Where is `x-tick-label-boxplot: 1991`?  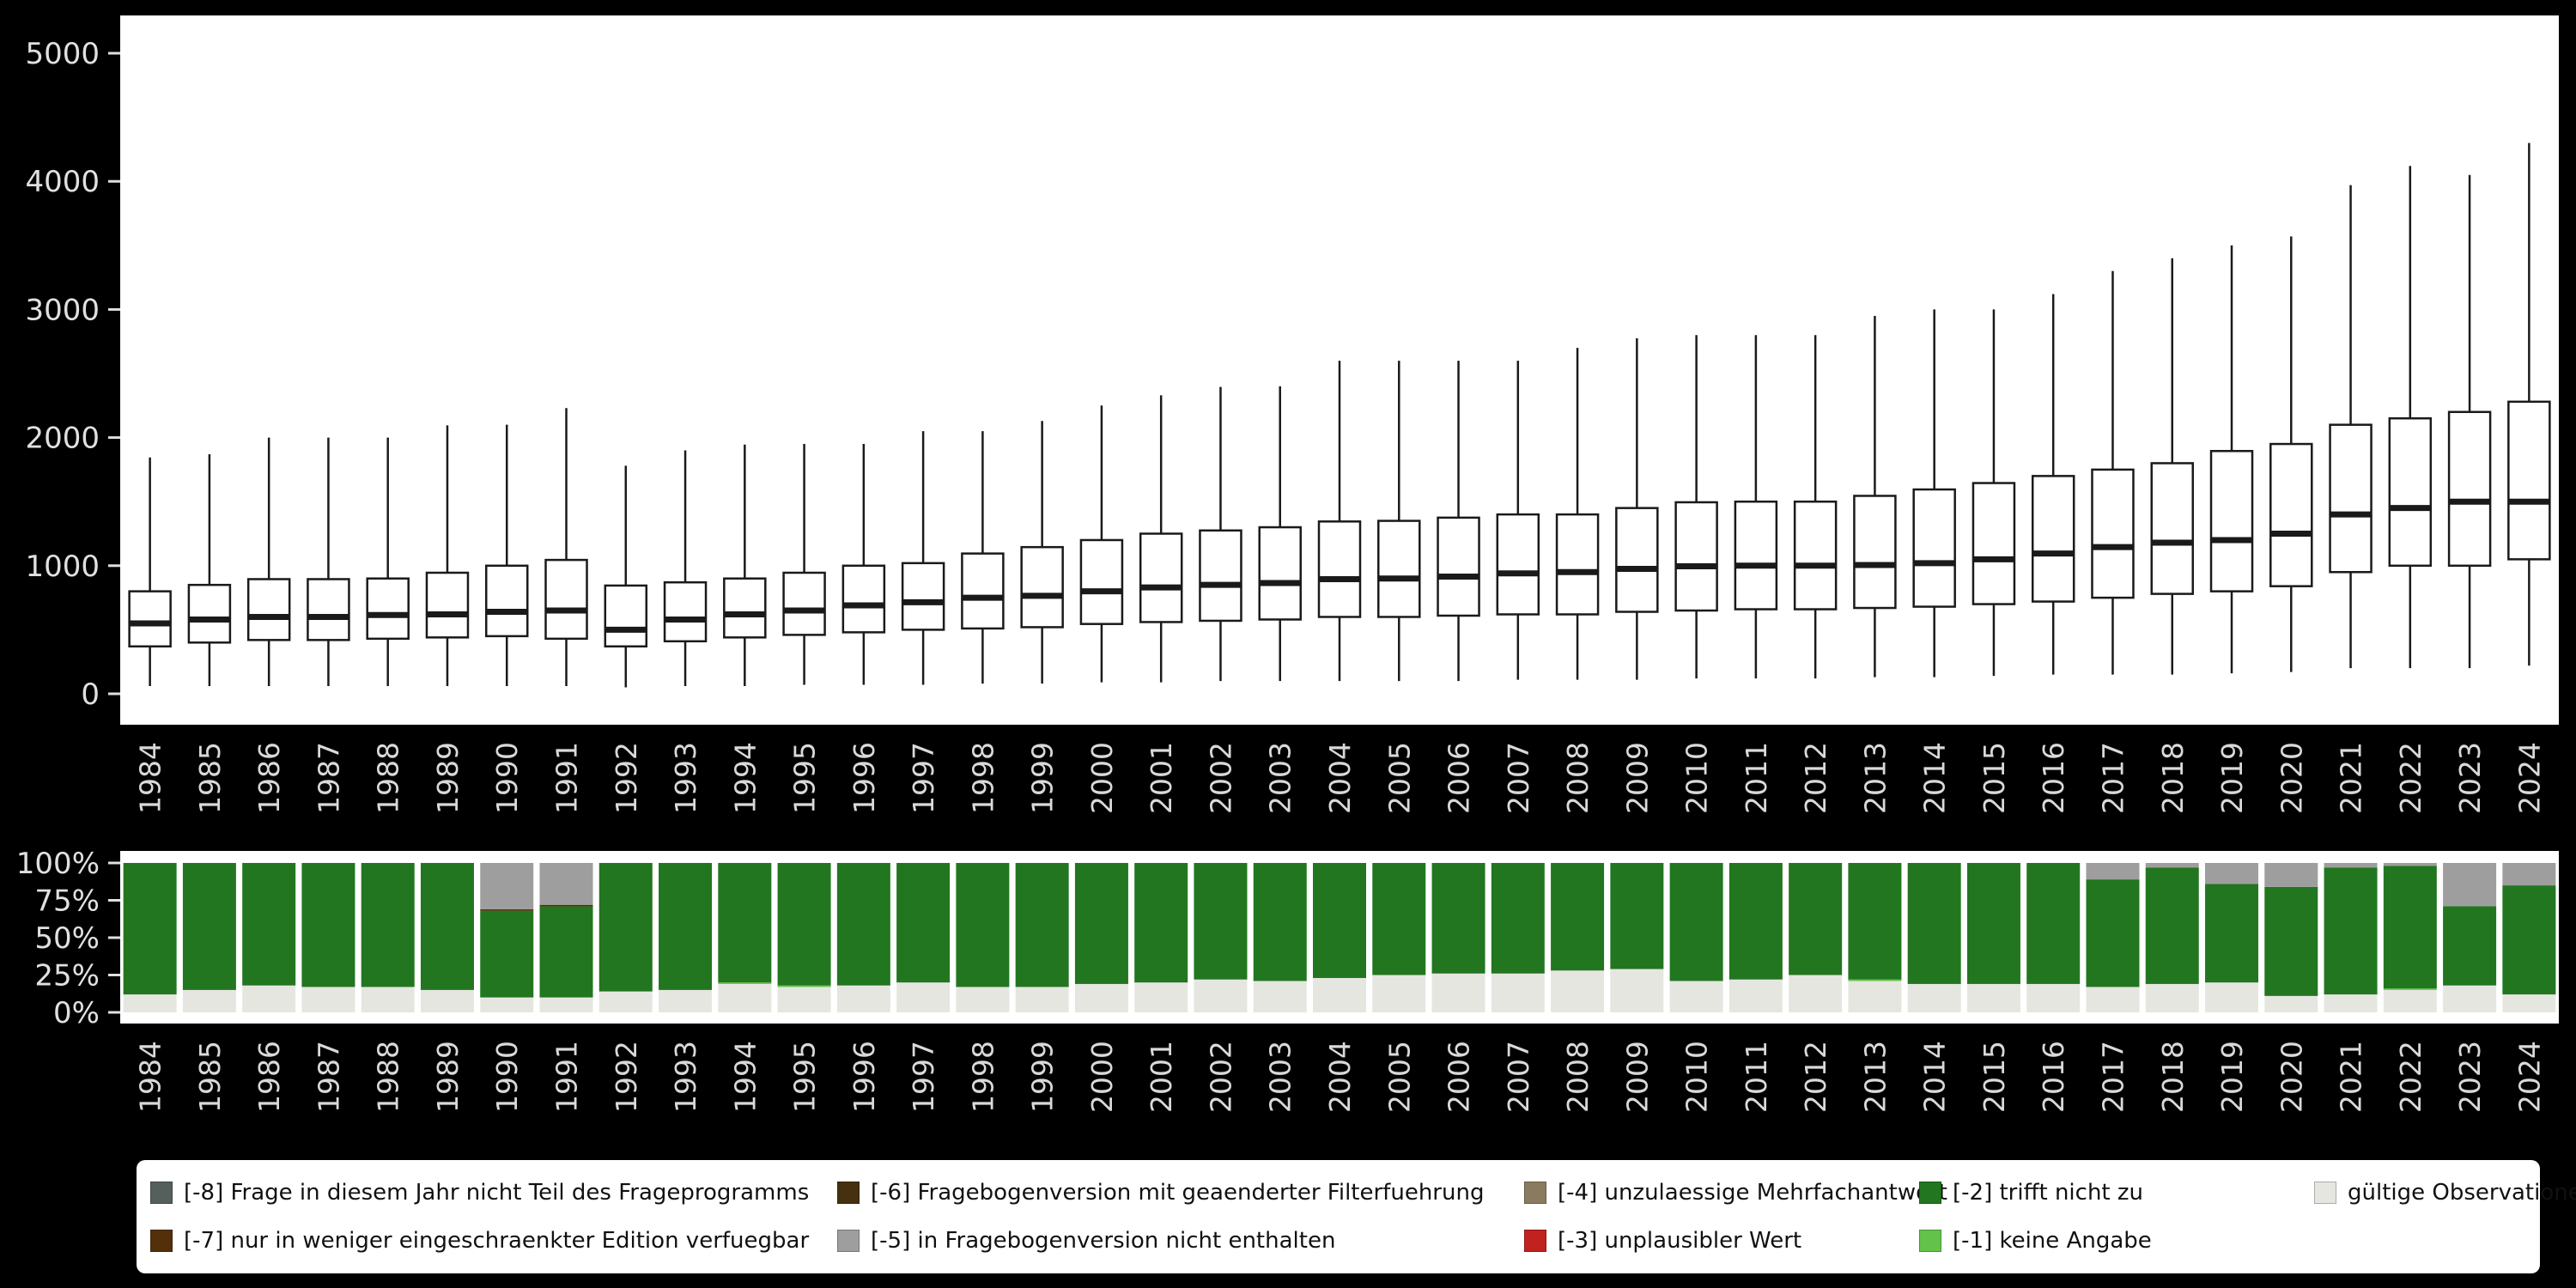 x-tick-label-boxplot: 1991 is located at coordinates (567, 778).